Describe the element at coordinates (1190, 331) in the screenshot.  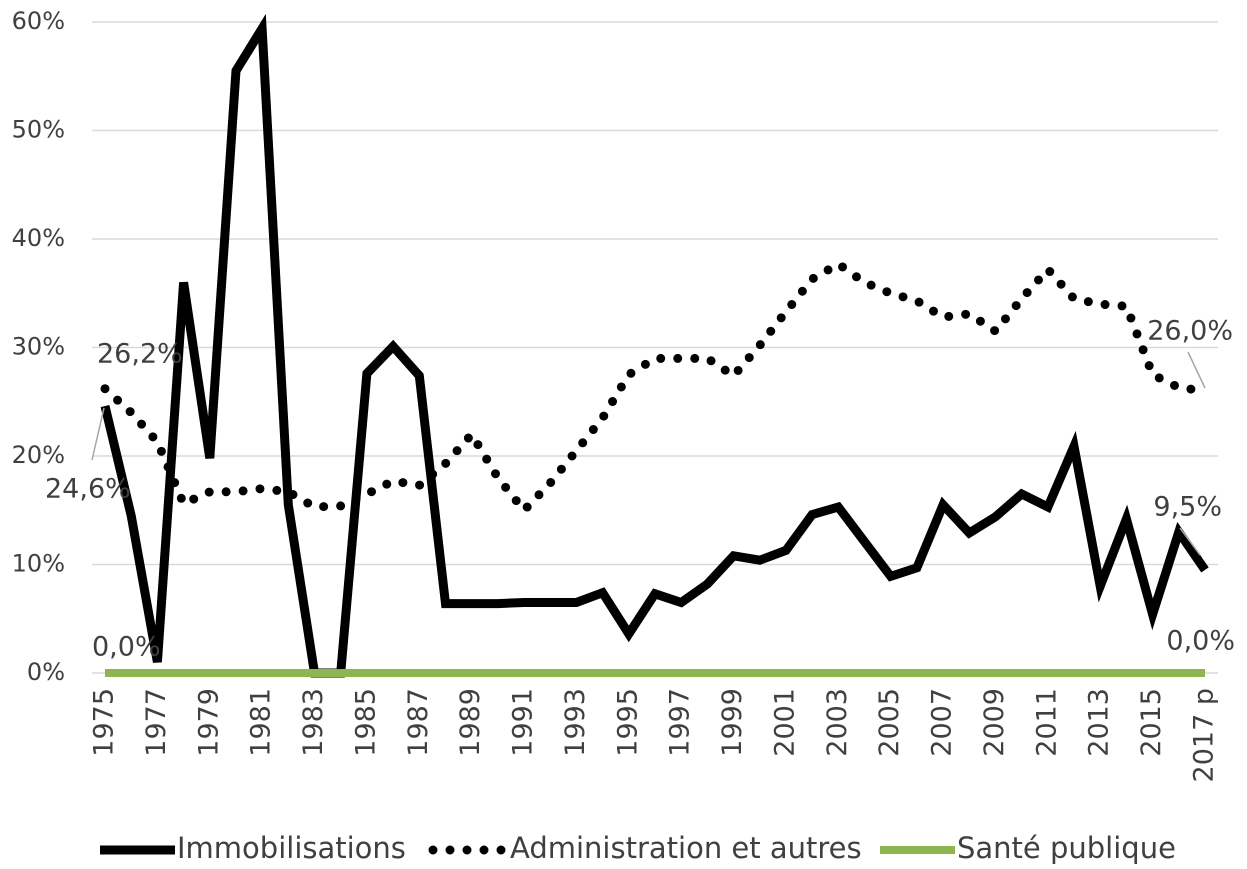
I see `data-label: 26,0%` at that location.